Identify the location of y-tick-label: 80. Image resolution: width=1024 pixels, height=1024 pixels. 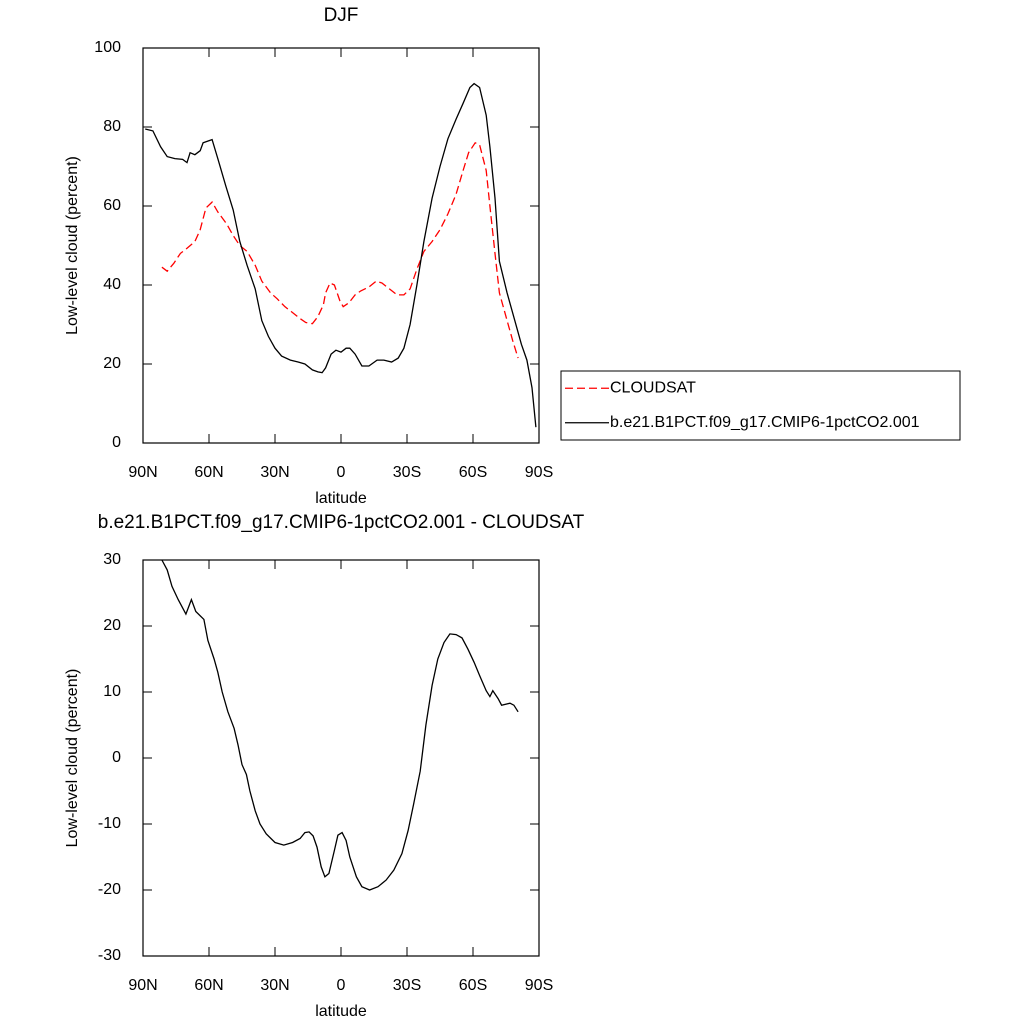
(112, 126).